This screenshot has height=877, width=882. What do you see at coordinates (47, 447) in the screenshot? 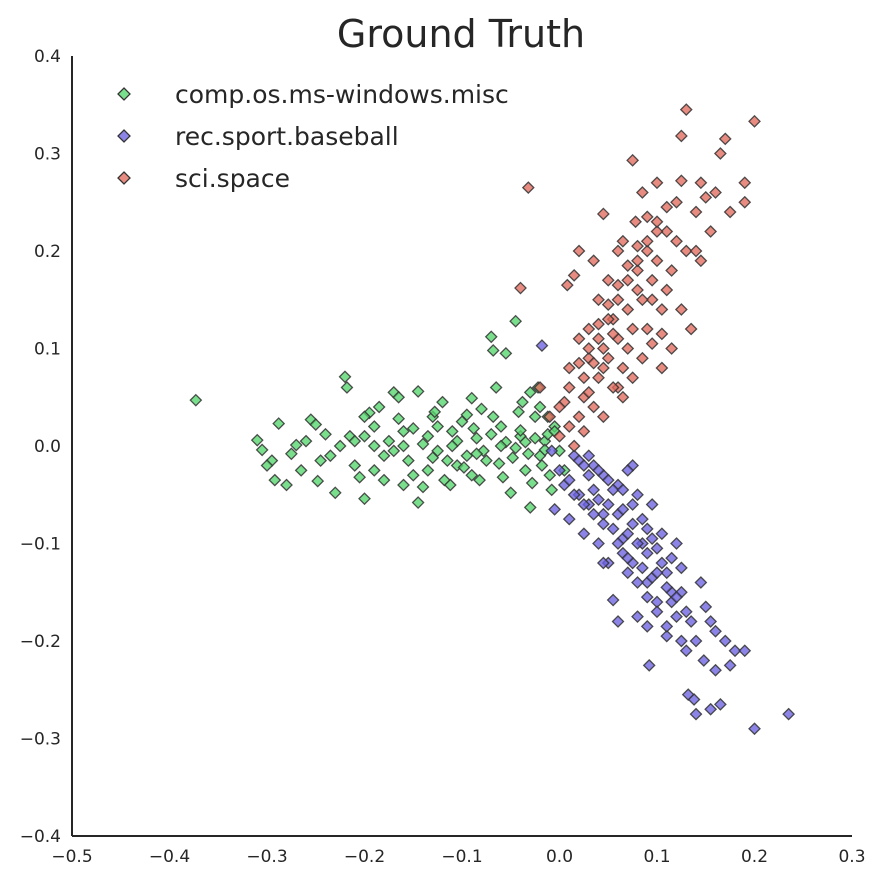
I see `y-tick-label: 0.0` at bounding box center [47, 447].